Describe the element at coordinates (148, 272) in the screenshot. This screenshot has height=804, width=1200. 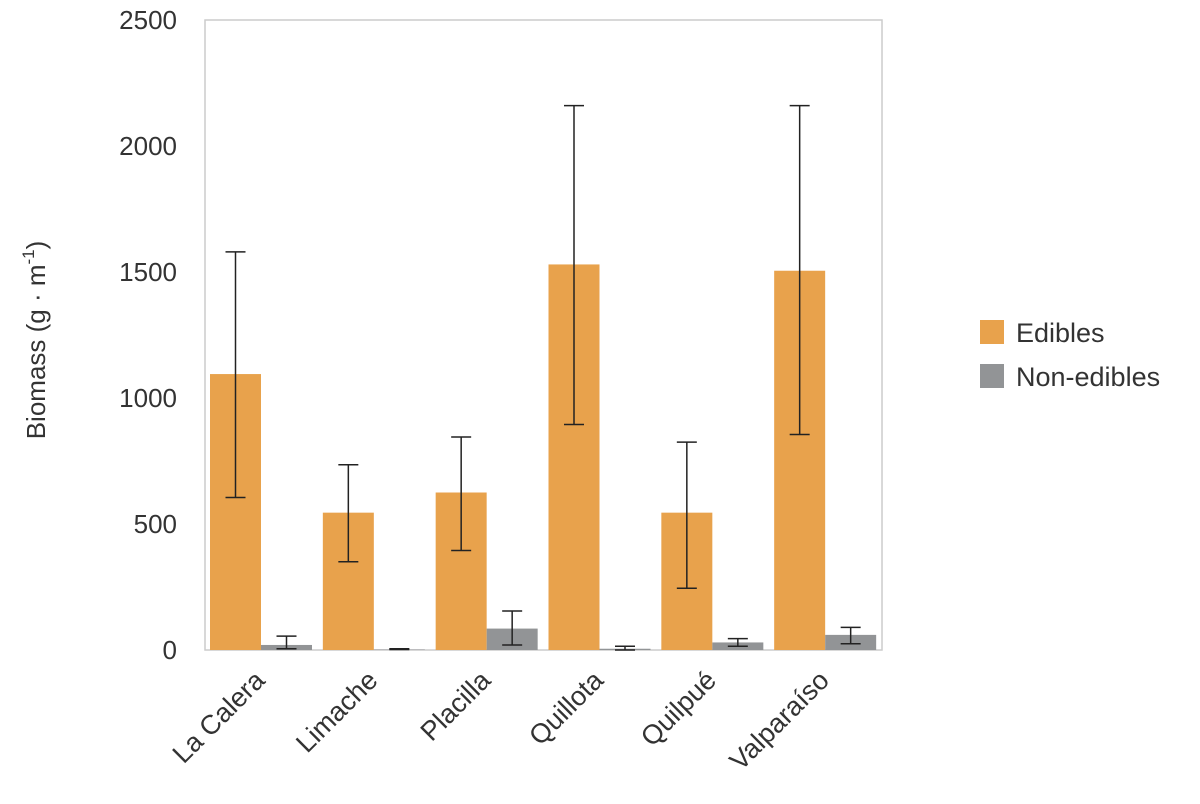
I see `y-tick-label: 1500` at that location.